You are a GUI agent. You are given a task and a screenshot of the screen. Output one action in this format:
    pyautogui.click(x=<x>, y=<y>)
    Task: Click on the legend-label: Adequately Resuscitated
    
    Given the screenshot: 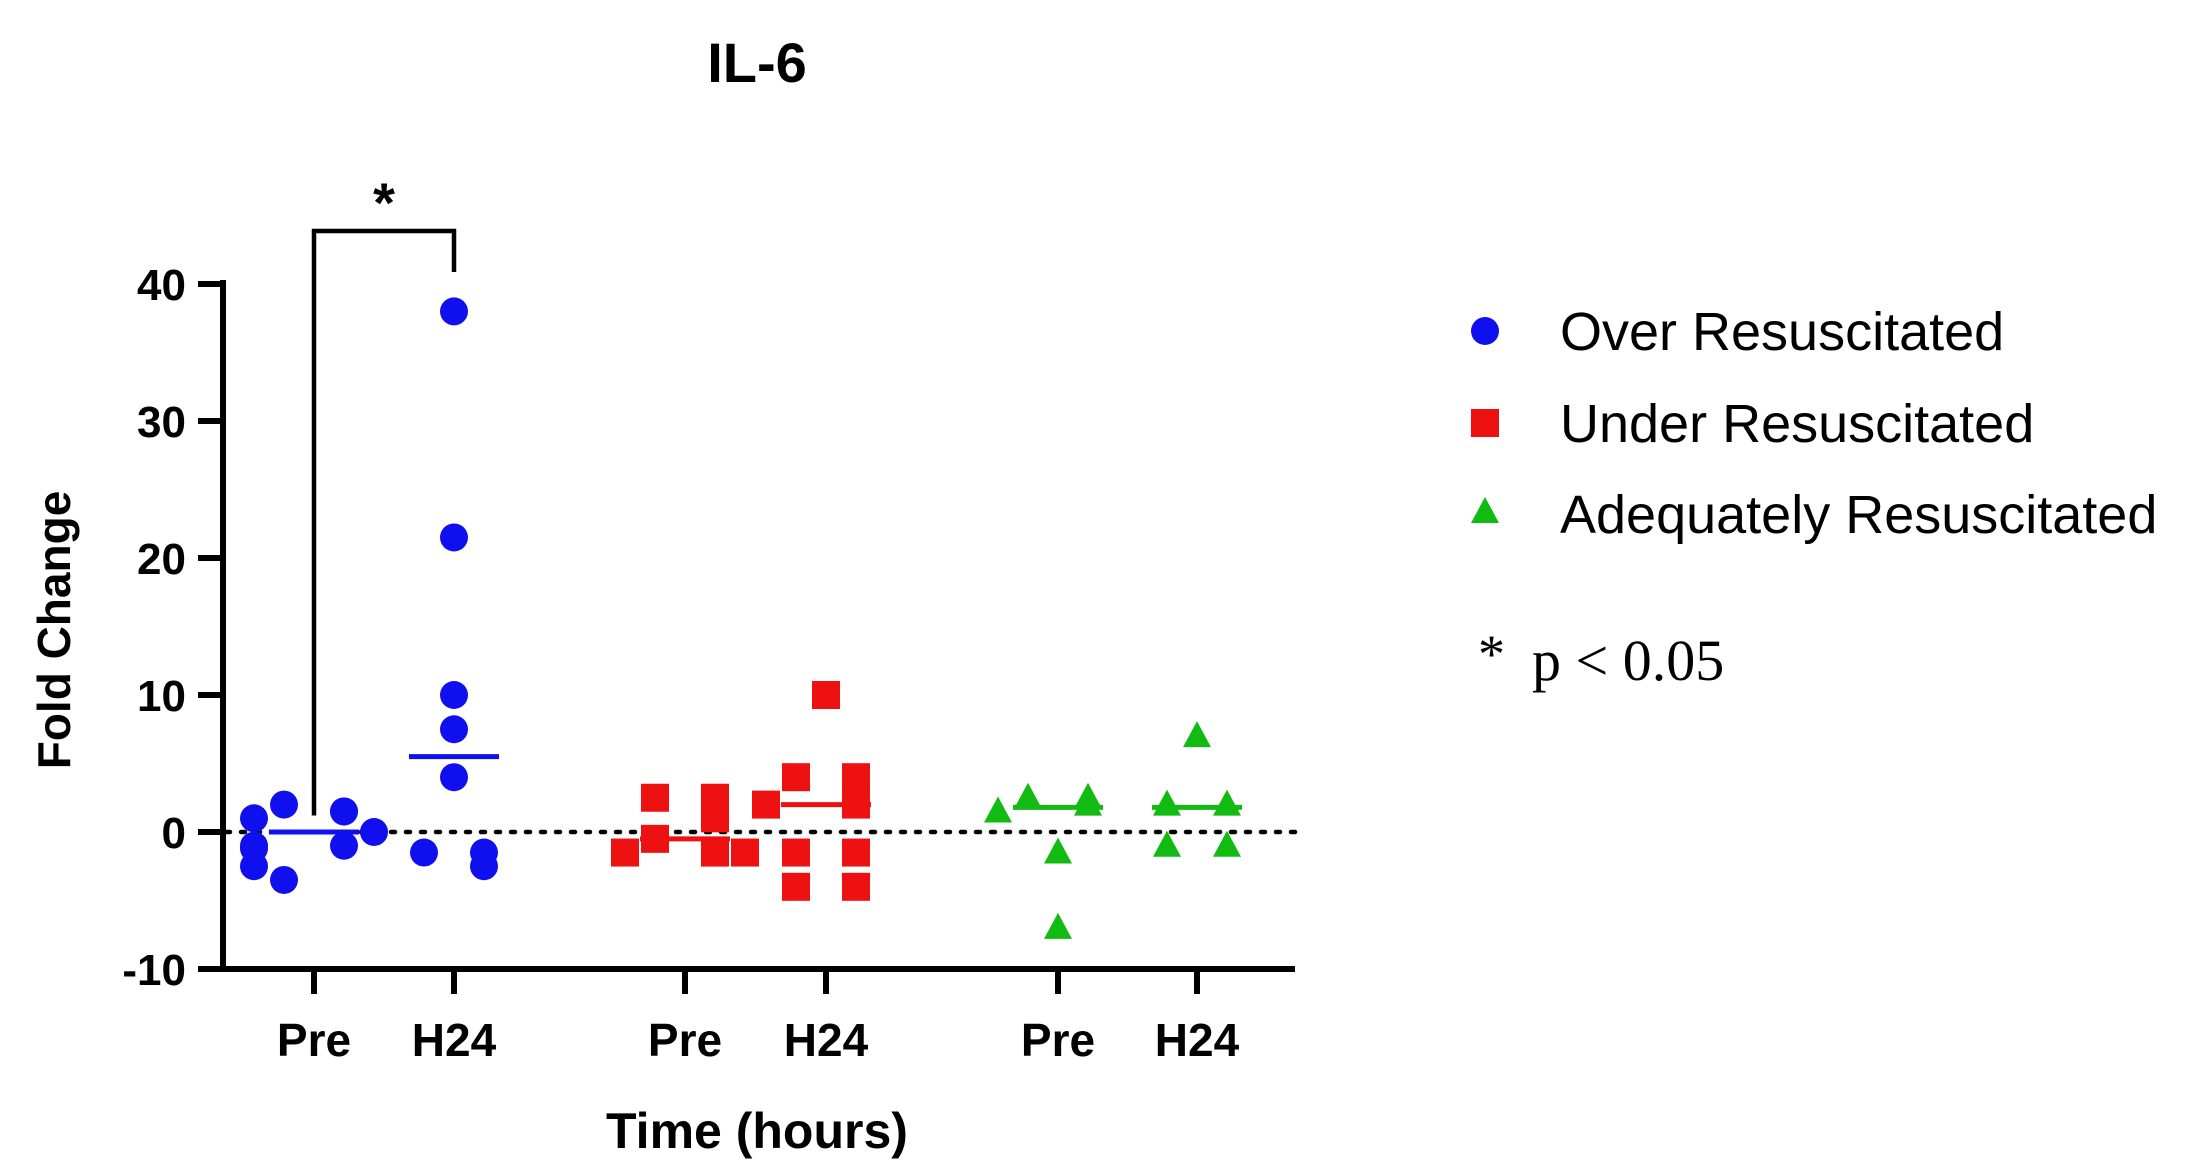 What is the action you would take?
    pyautogui.click(x=1858, y=515)
    